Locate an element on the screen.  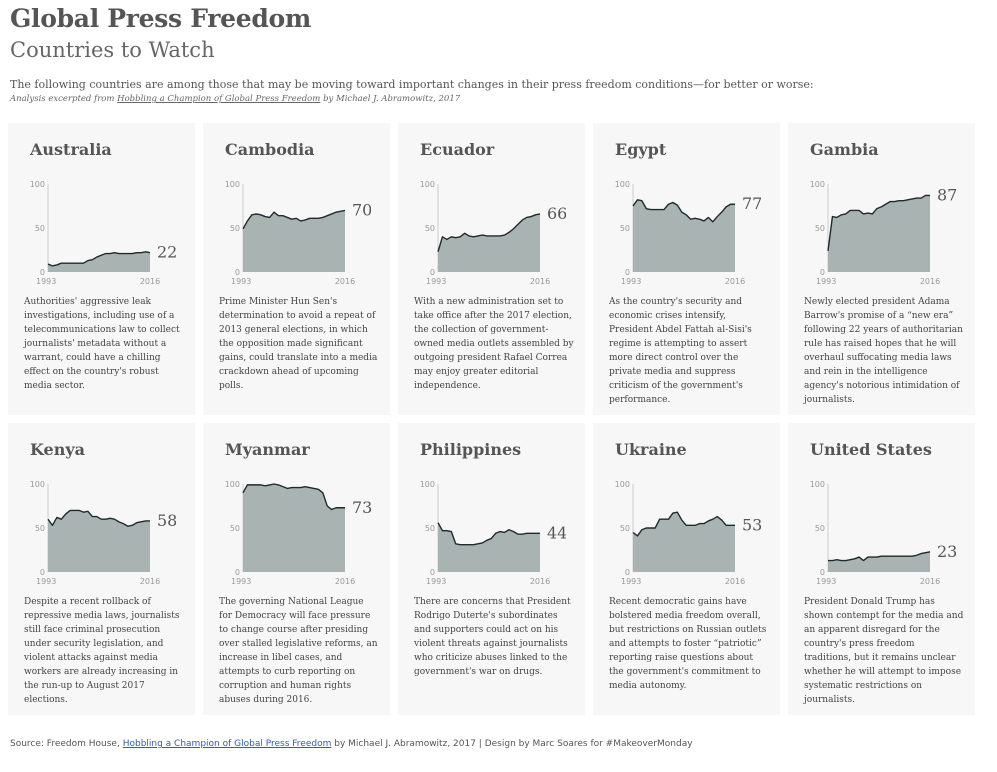
press-freedom-chart: 0 50 100 1993 2016 23 is located at coordinates (883, 532).